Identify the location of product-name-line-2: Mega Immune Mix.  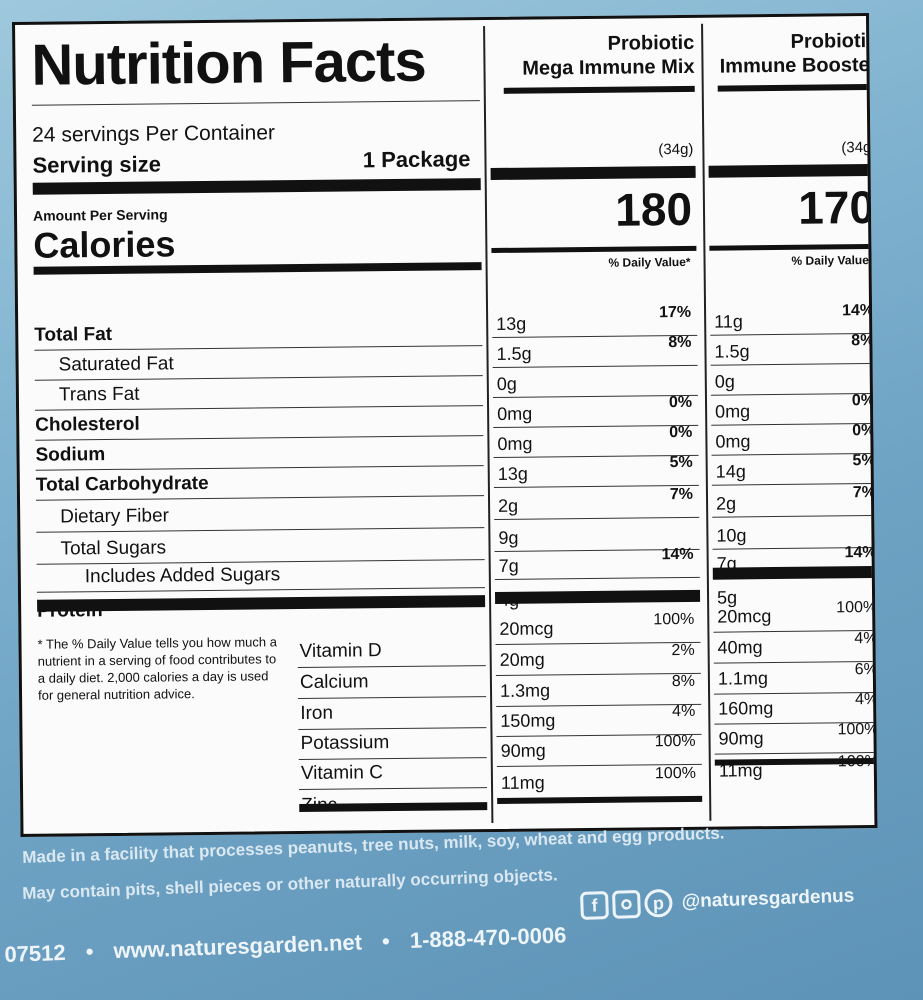
(608, 67).